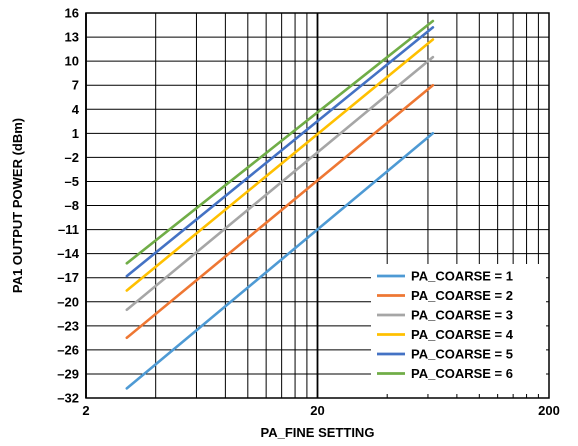  I want to click on y-tick-labels: 16 13 10 7 4 1 –2 –5 –8 –11 –14 –17 –20 –23 –26 –29 –32, so click(68, 206).